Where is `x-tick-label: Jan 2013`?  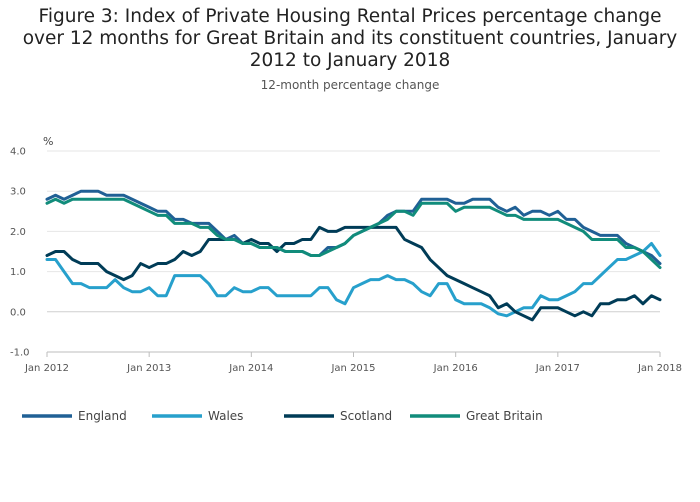 x-tick-label: Jan 2013 is located at coordinates (148, 368).